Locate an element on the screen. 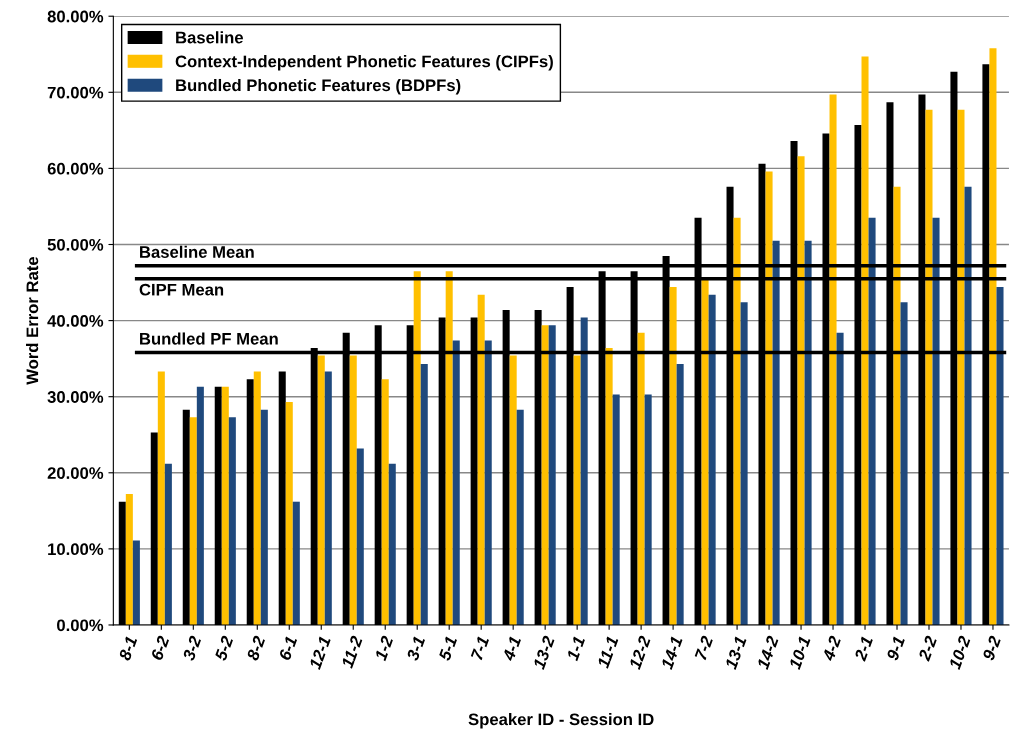  ref-line-label: Bundled PF Mean is located at coordinates (209, 338).